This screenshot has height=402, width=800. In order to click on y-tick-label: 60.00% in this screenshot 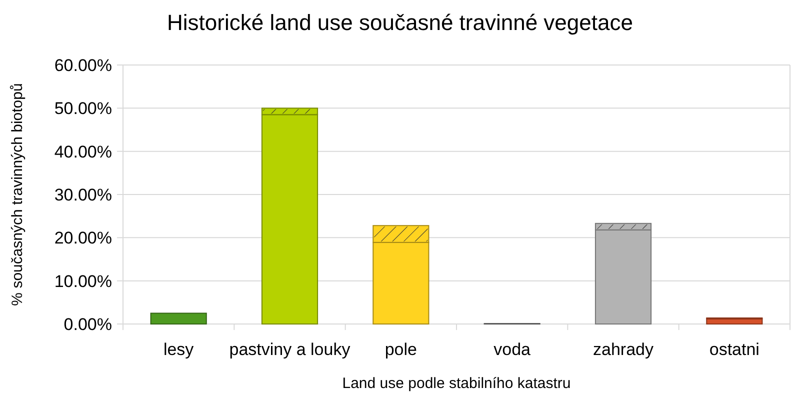, I will do `click(83, 65)`.